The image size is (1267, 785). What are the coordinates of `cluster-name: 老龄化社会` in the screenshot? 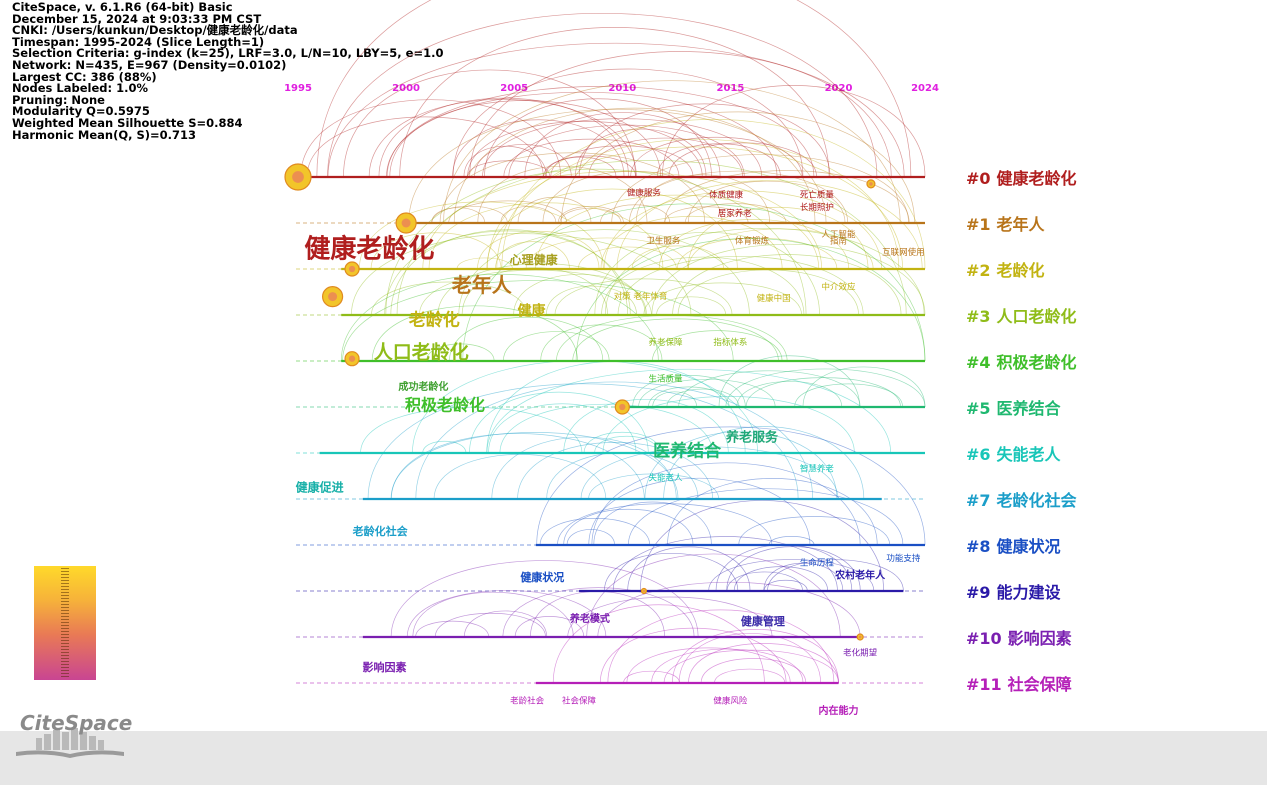 It's located at (1036, 500).